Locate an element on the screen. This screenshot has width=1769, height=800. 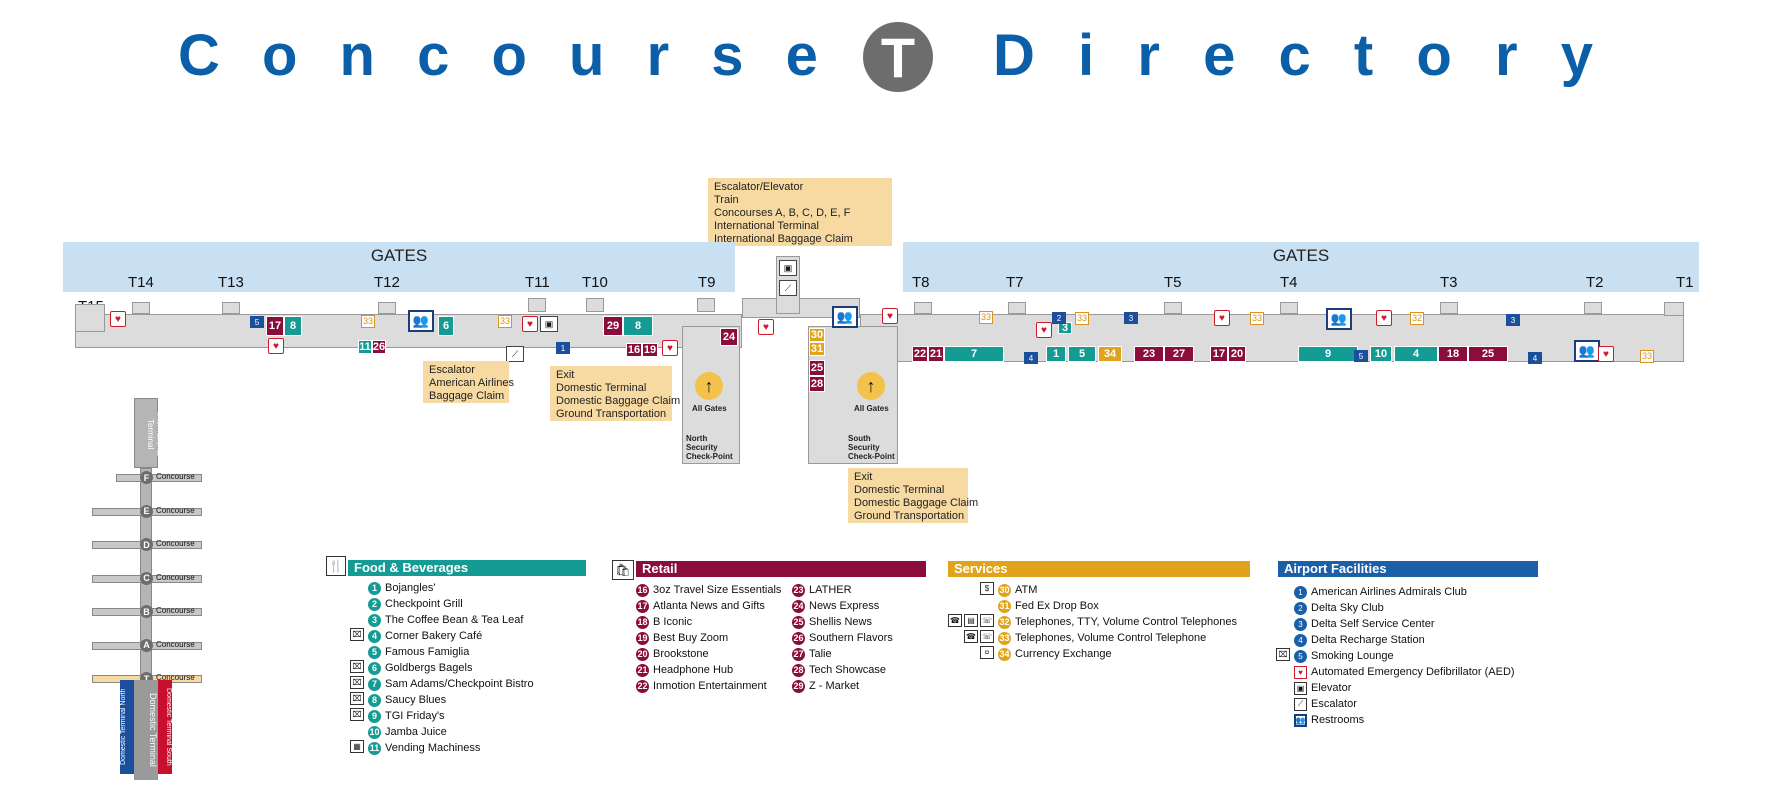
legend-item: 22 Inmotion Entertainment is located at coordinates (701, 686).